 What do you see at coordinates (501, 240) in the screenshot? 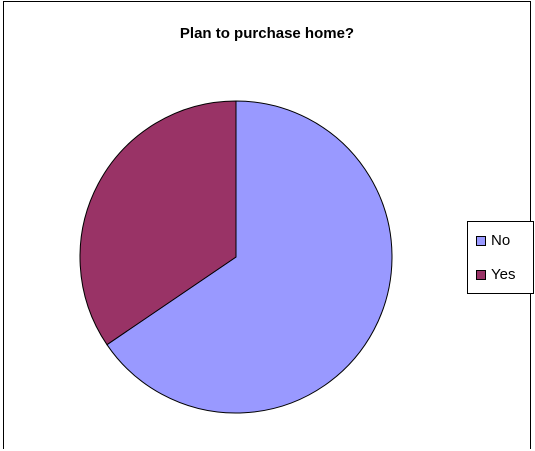
I see `legend-label-no: No` at bounding box center [501, 240].